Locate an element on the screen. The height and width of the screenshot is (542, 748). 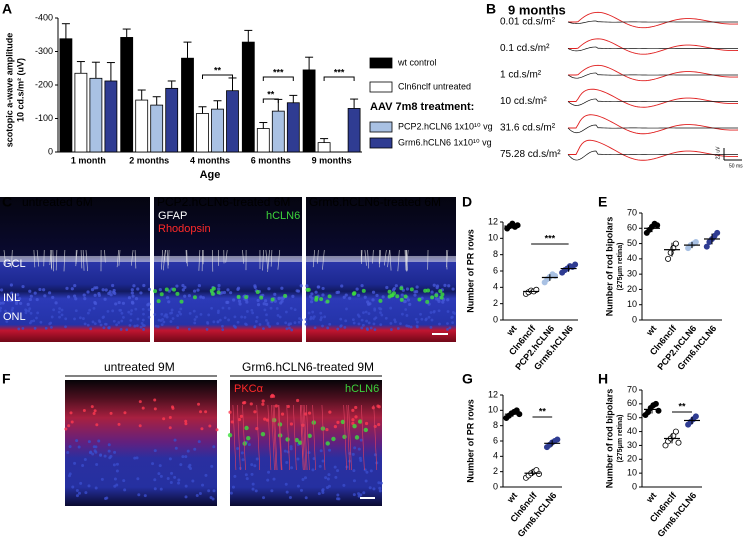
y-tick-label: -400 is located at coordinates (44, 17).